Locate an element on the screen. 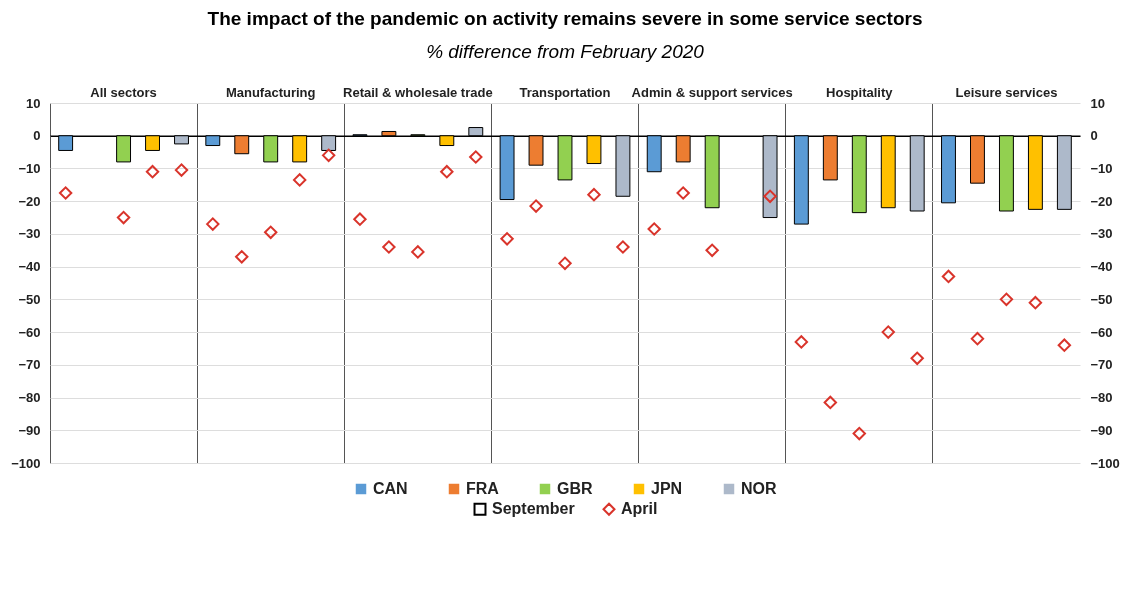  x-tick-label: Transportation is located at coordinates (565, 92).